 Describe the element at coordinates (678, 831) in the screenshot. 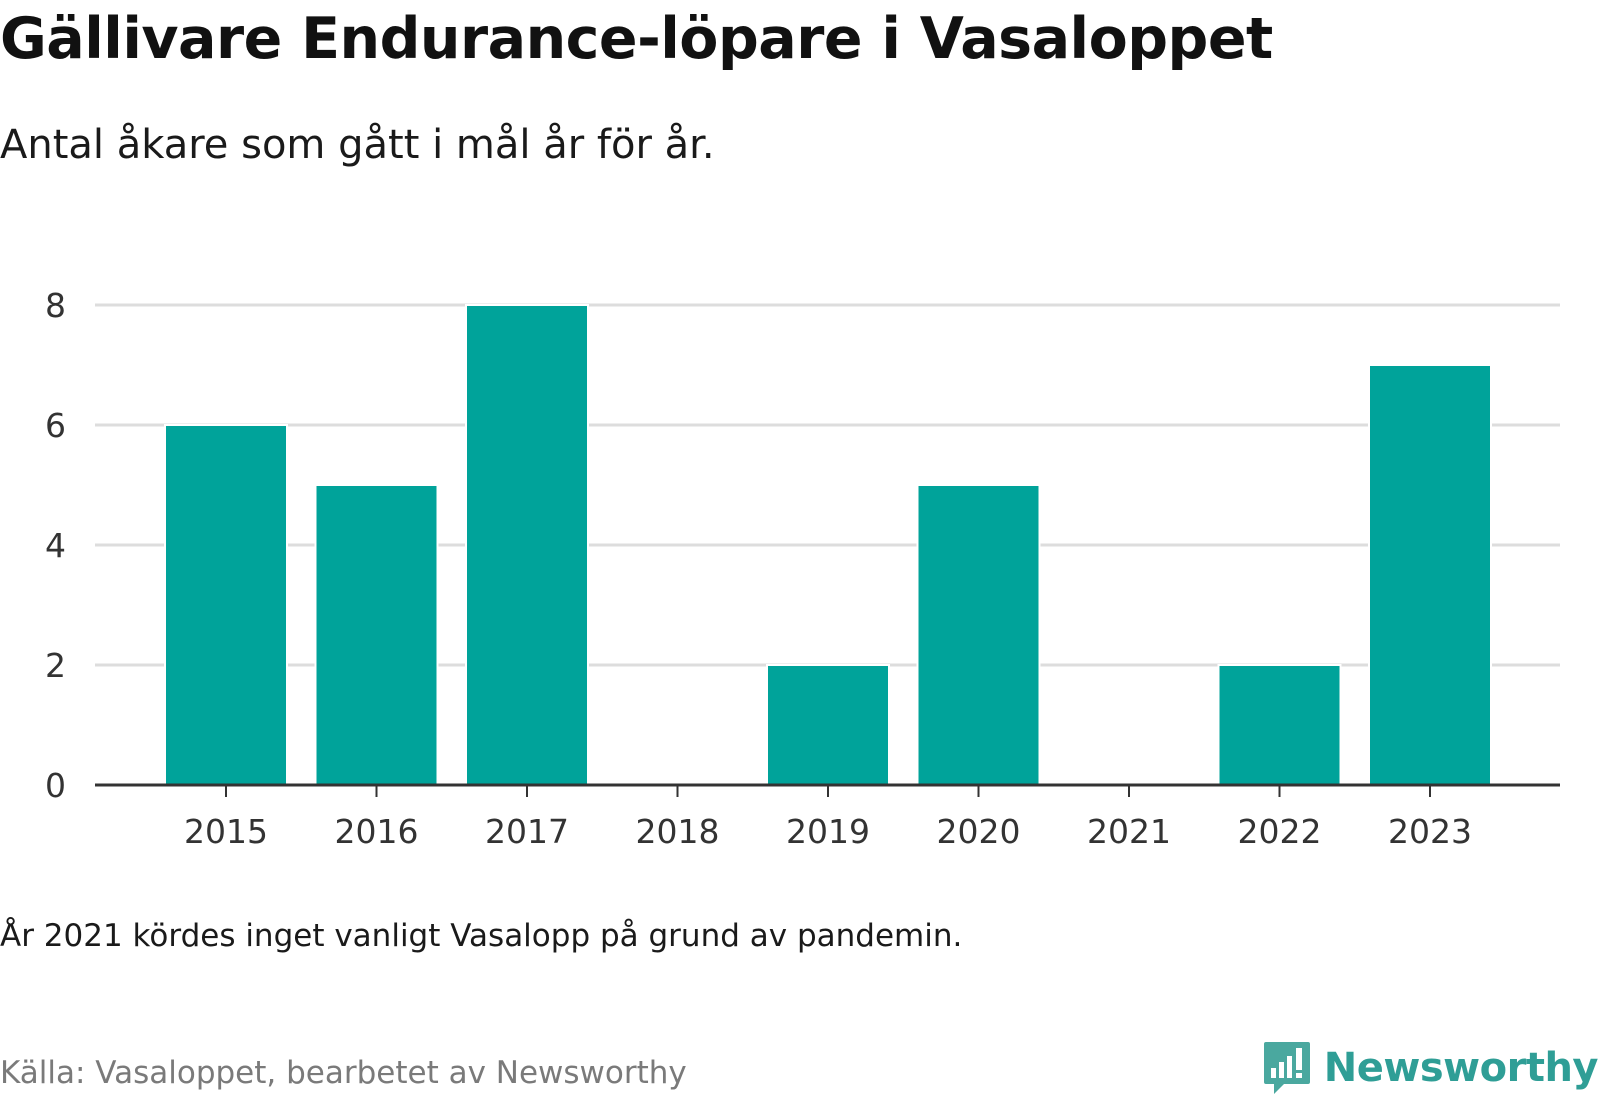

I see `x-tick-label: 2018` at that location.